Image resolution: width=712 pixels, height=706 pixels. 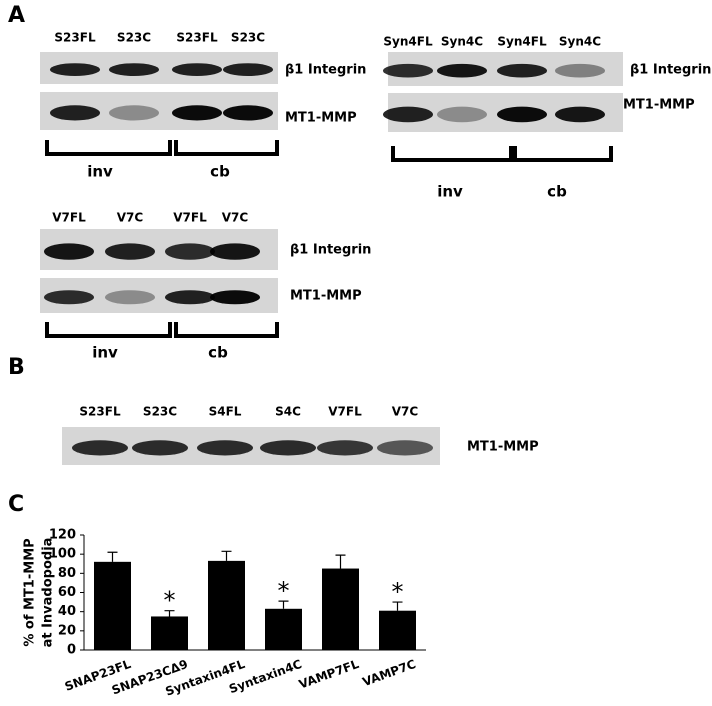 I want to click on x-tick-label: VAMP7C, so click(x=389, y=673).